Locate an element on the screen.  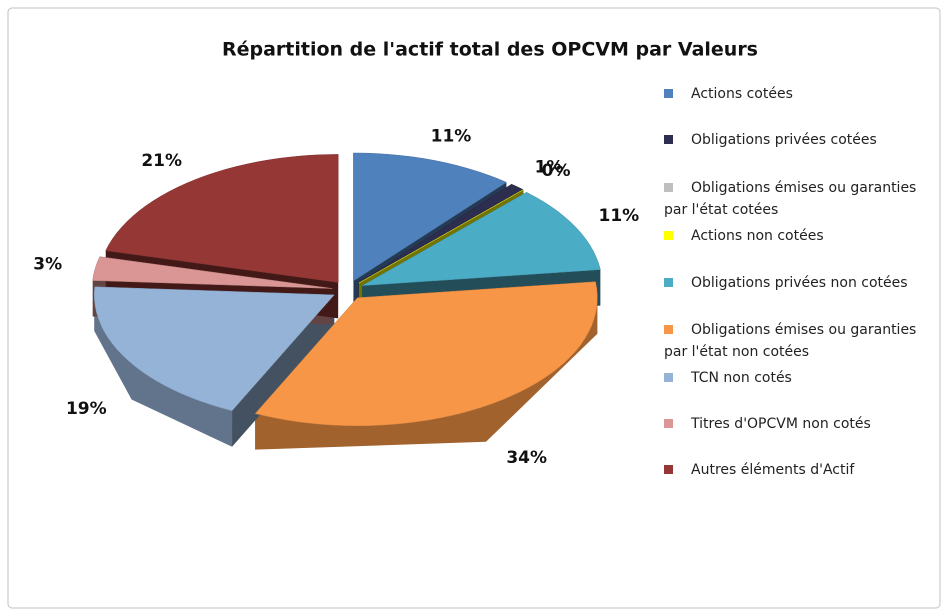
data-label: 21% is located at coordinates (161, 161).